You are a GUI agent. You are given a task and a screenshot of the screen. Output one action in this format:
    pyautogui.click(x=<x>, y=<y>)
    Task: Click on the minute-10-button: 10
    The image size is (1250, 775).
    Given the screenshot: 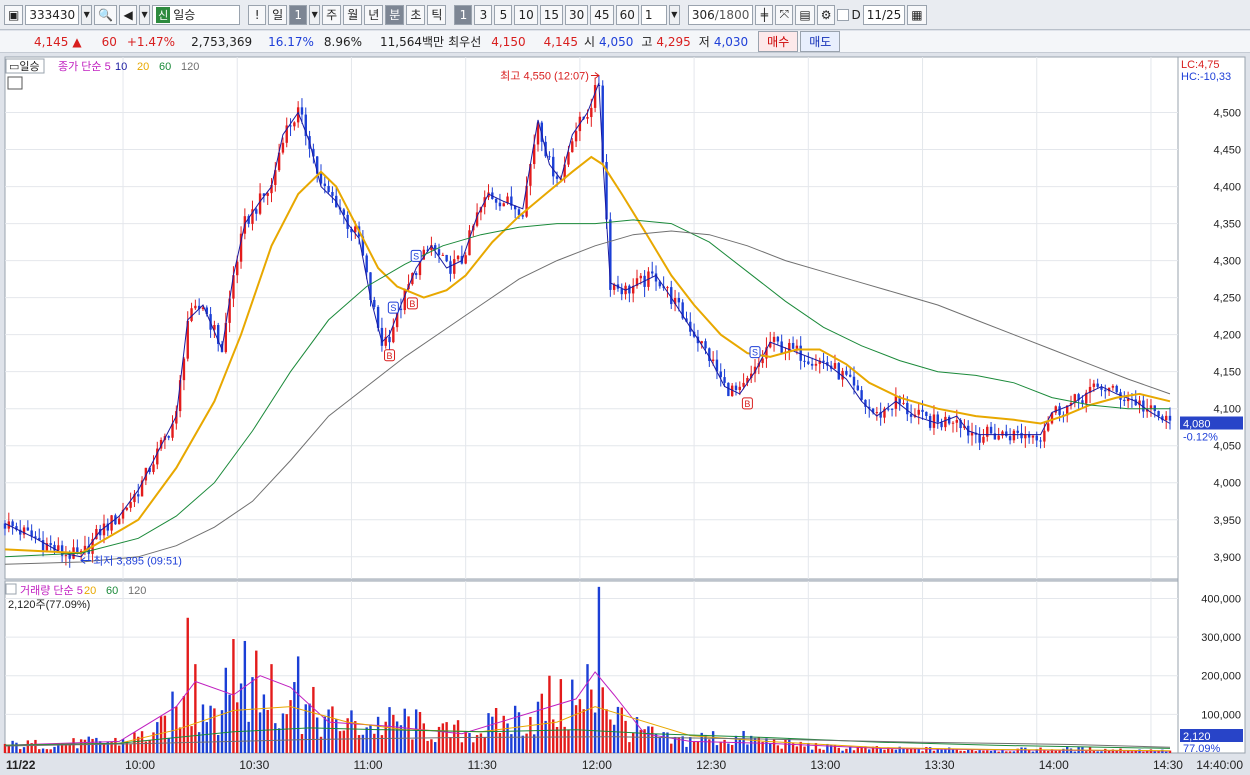 What is the action you would take?
    pyautogui.click(x=526, y=14)
    